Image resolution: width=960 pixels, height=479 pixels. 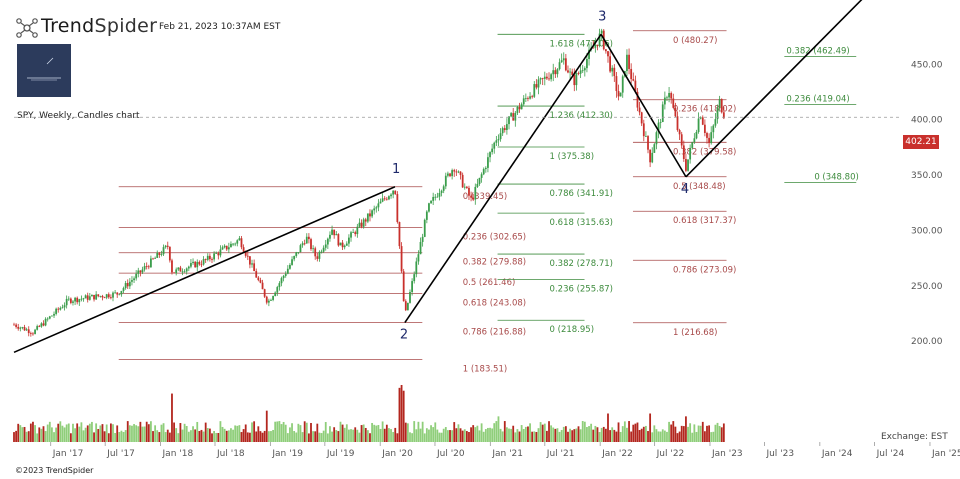 What do you see at coordinates (927, 342) in the screenshot?
I see `y-tick-label: 200.00` at bounding box center [927, 342].